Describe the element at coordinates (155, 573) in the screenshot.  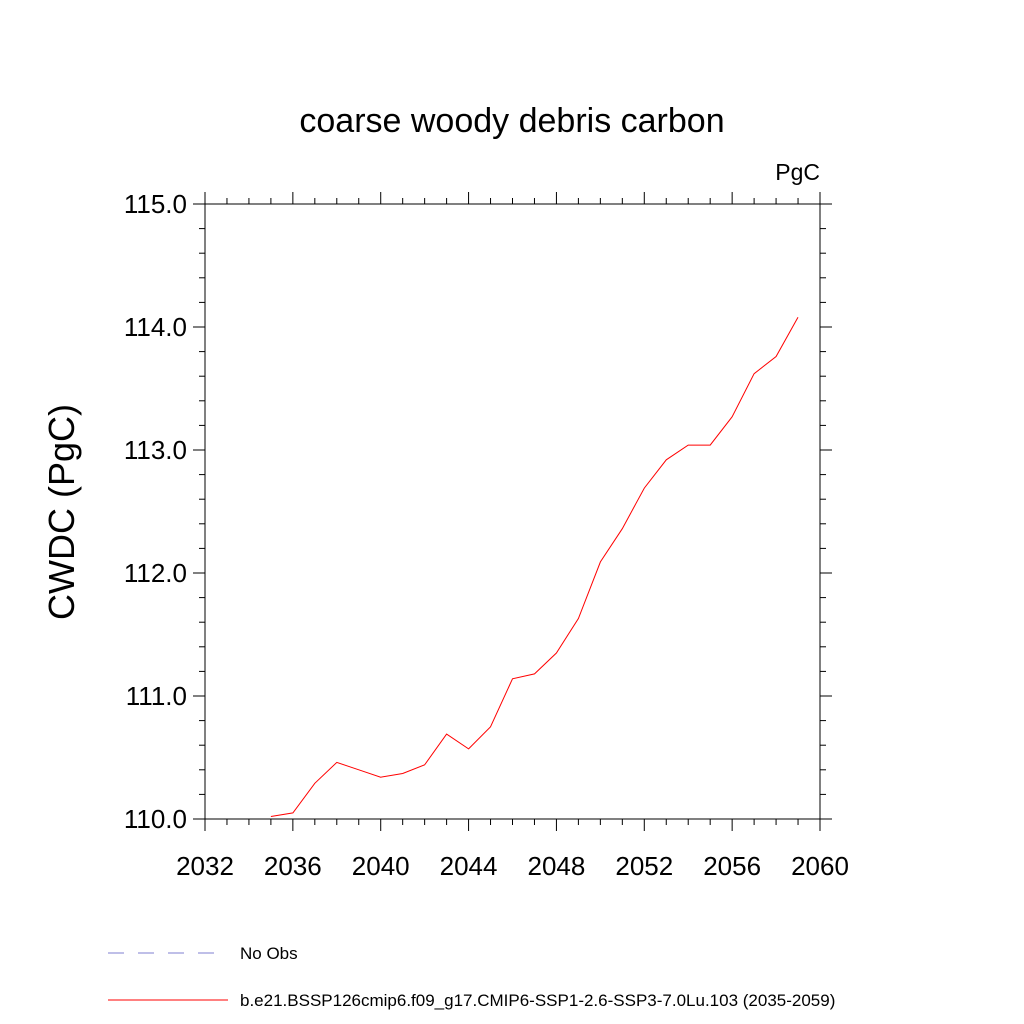
I see `y-tick-label: 112.0` at that location.